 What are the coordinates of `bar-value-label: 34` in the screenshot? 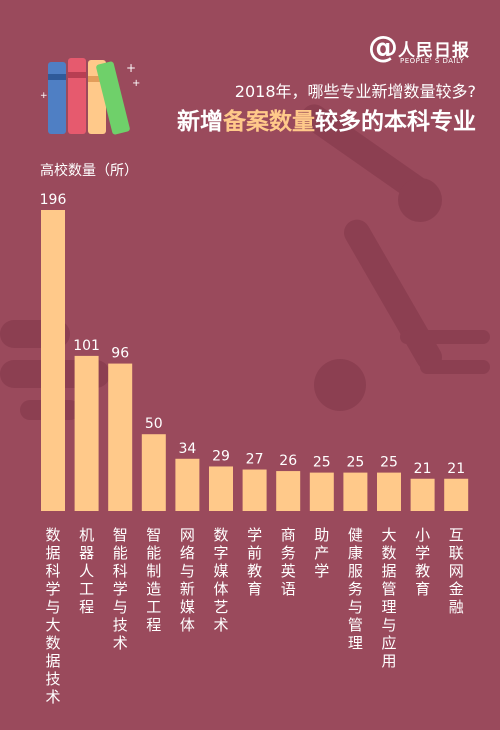 It's located at (187, 449).